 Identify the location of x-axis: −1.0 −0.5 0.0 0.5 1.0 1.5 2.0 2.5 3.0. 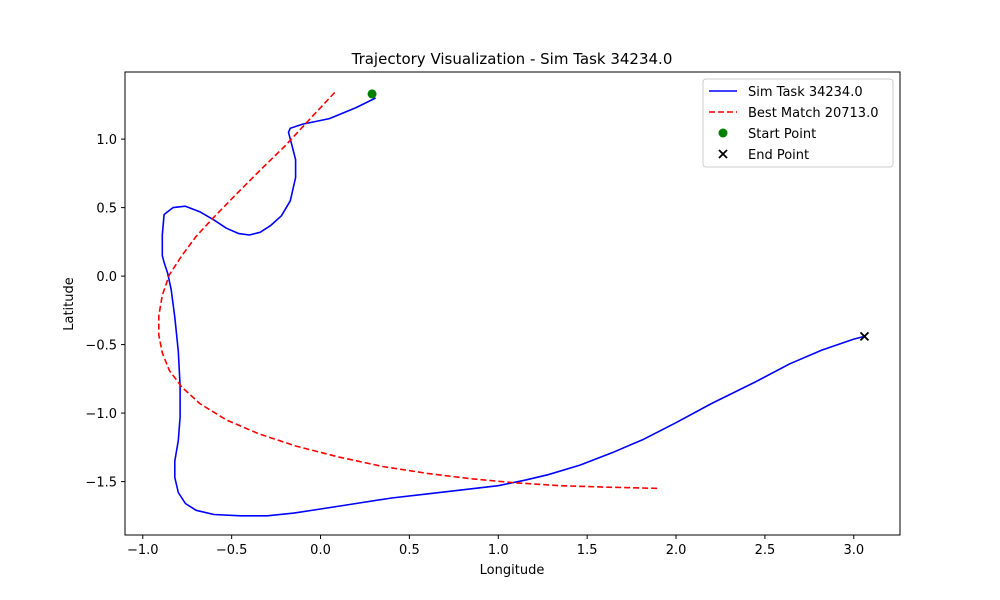
(495, 546).